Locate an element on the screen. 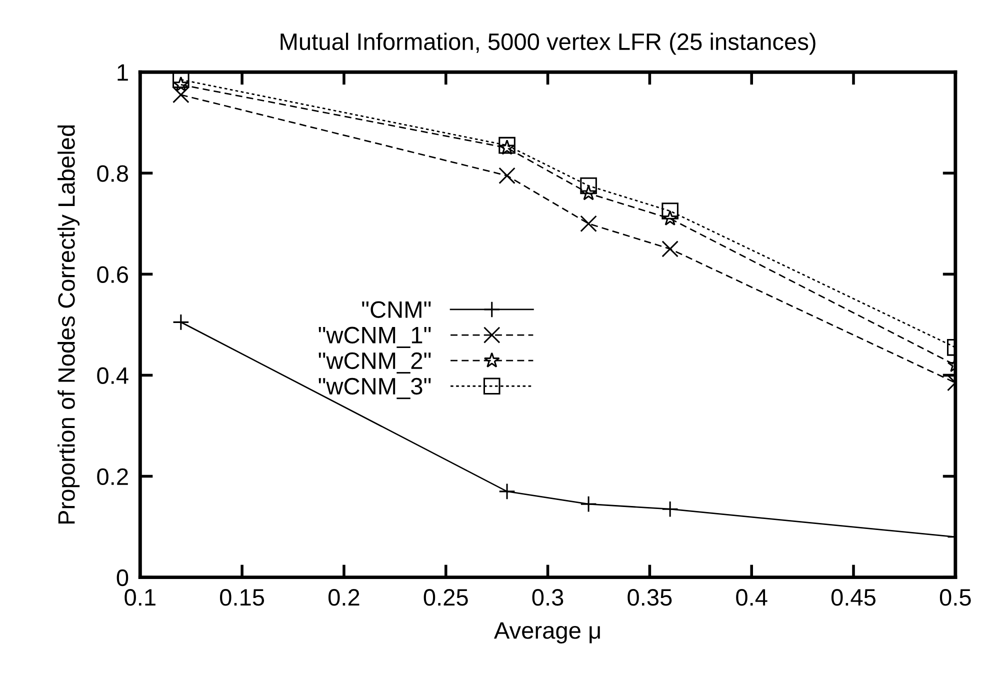  y-tick-label: 0.4 is located at coordinates (112, 375).